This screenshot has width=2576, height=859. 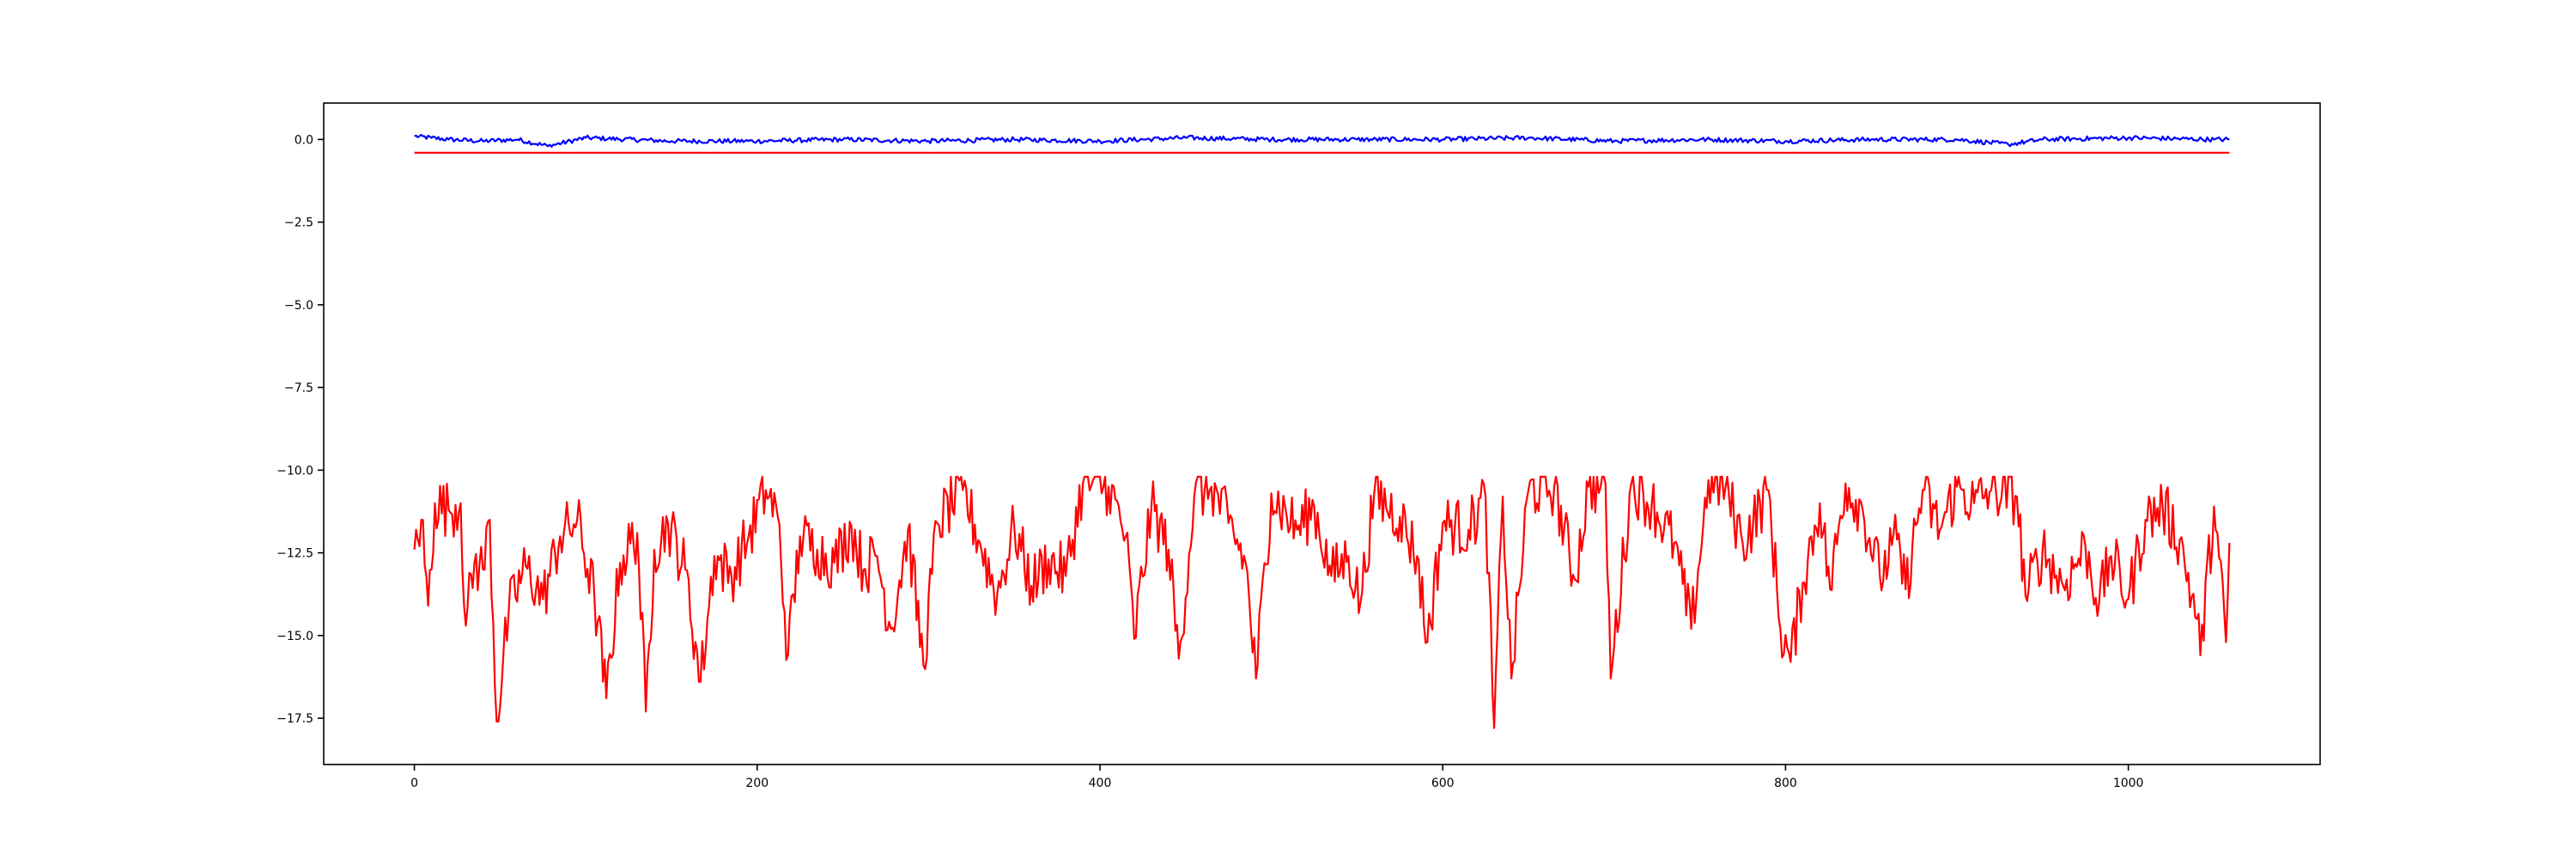 I want to click on x-tick-label: 600, so click(x=1443, y=783).